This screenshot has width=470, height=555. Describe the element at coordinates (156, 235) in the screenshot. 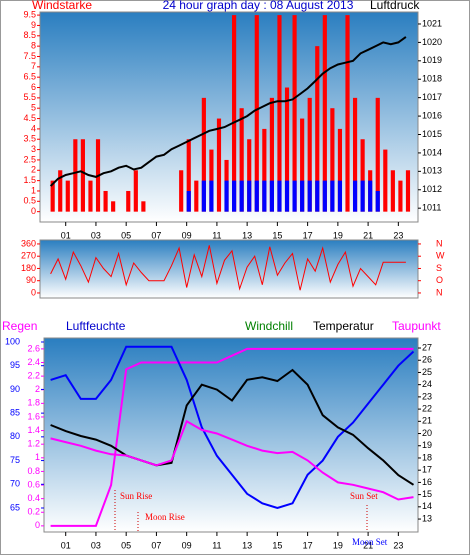

I see `x-tick-label: 07` at that location.